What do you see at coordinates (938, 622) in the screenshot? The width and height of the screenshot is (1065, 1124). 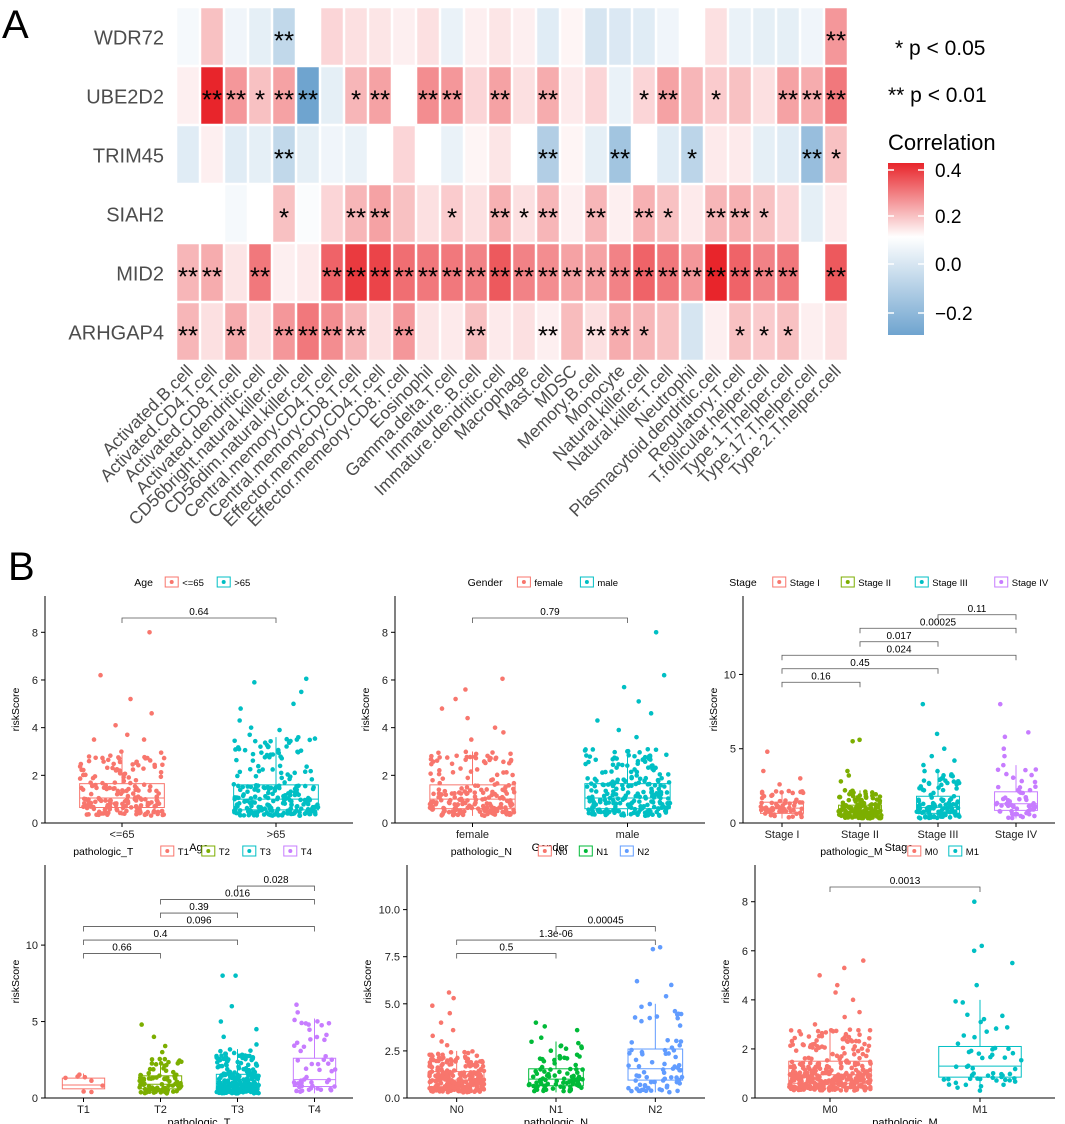 I see `comparison-p-value: 0.00025` at bounding box center [938, 622].